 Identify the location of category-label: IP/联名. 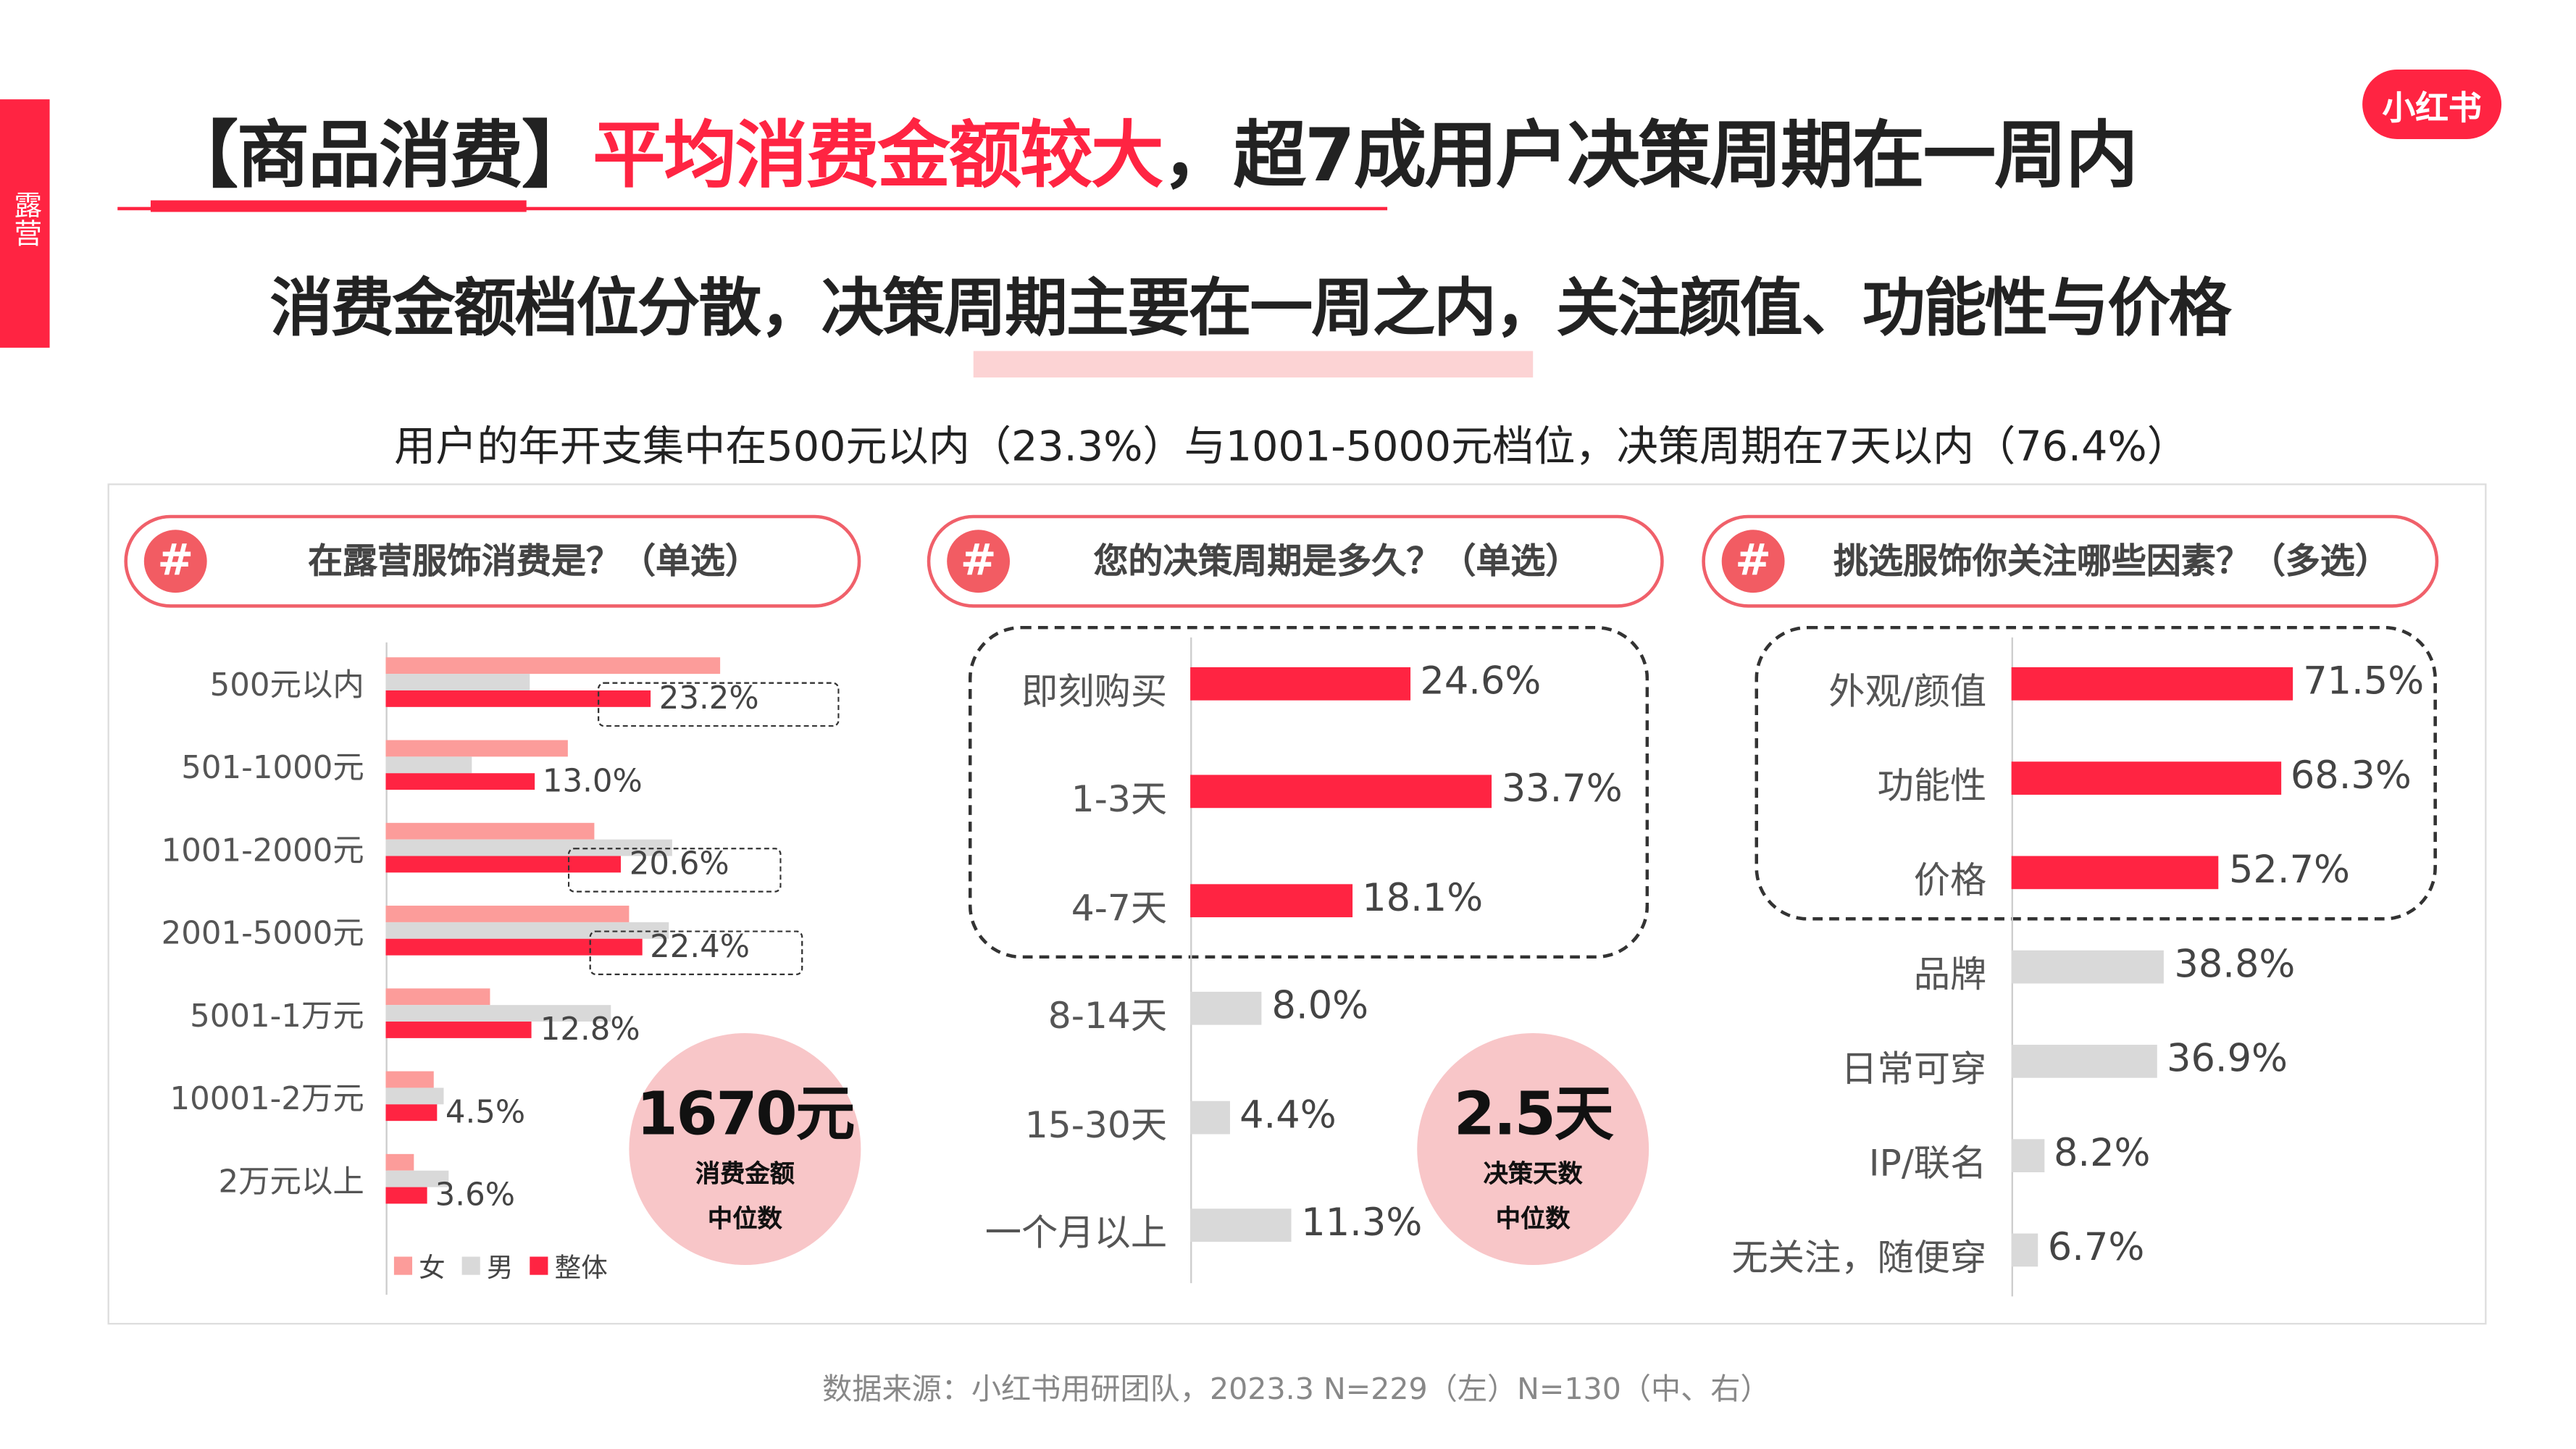
(1927, 1165).